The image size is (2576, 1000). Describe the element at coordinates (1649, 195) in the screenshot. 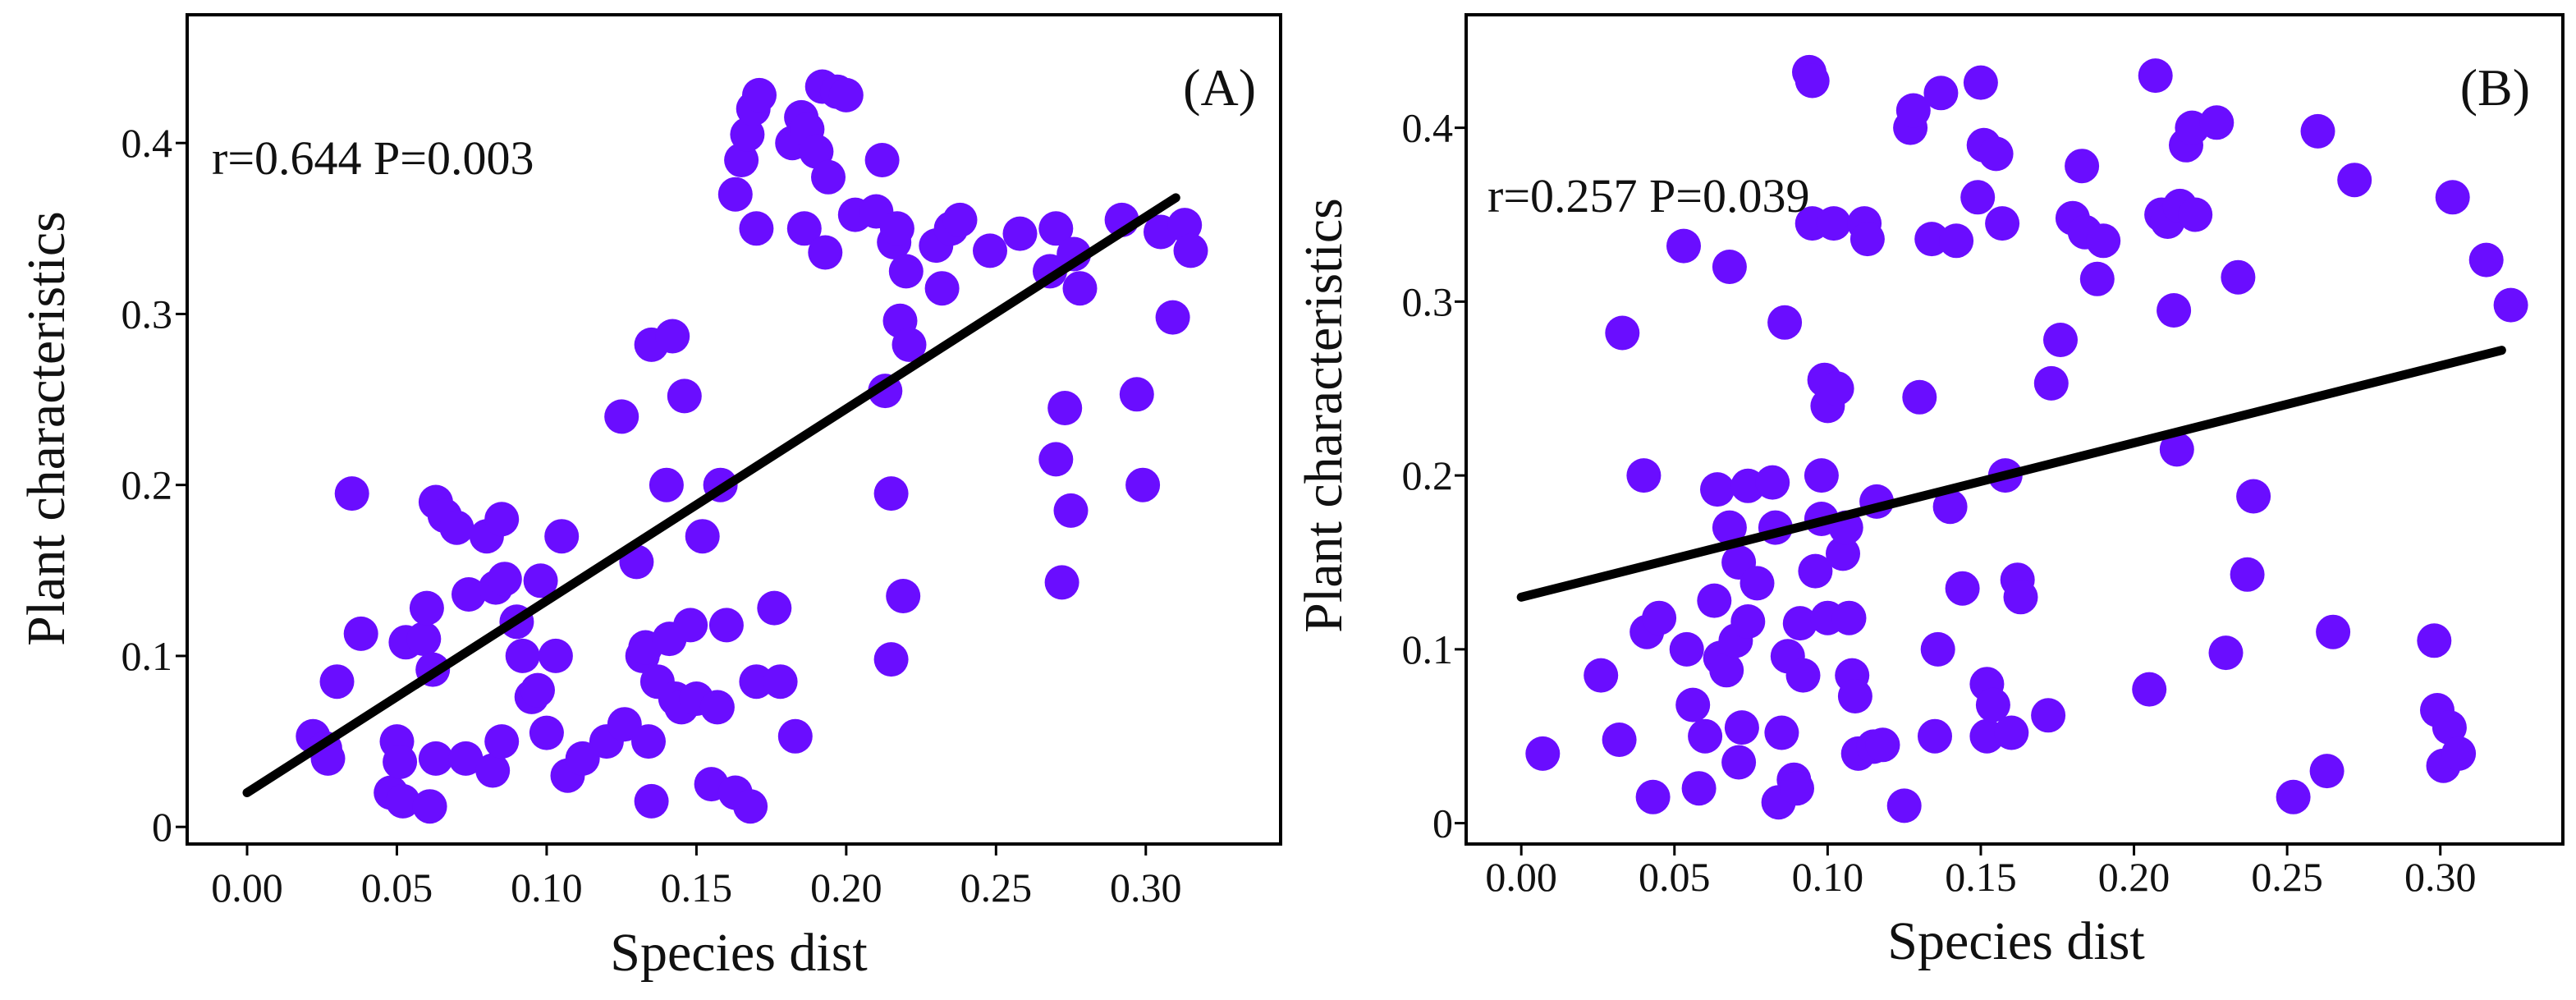

I see `correlation-annotation: r=0.257 P=0.039` at that location.